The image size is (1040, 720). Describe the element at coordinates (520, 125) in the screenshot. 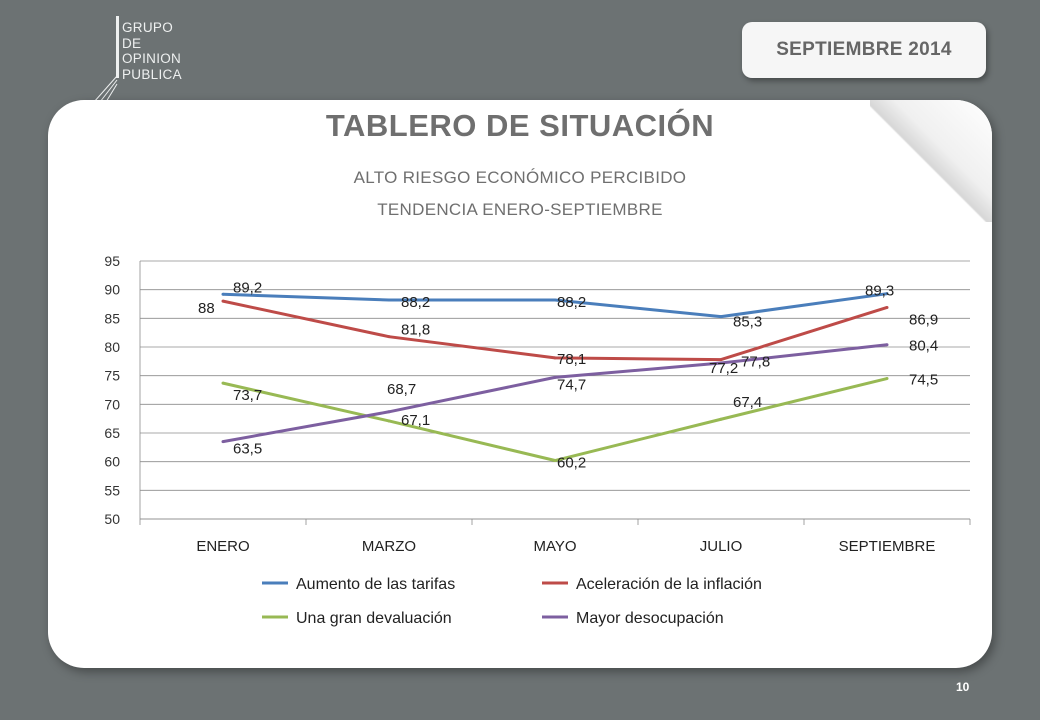

I see `slide-title: TABLERO DE SITUACIÓN` at that location.